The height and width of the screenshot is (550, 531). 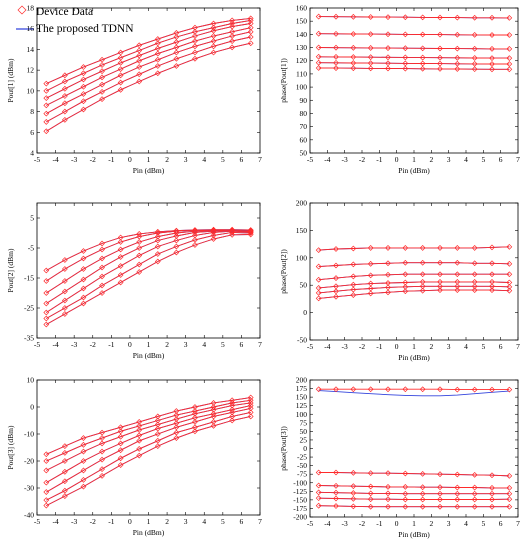 What do you see at coordinates (483, 159) in the screenshot?
I see `x-tick-label: 5` at bounding box center [483, 159].